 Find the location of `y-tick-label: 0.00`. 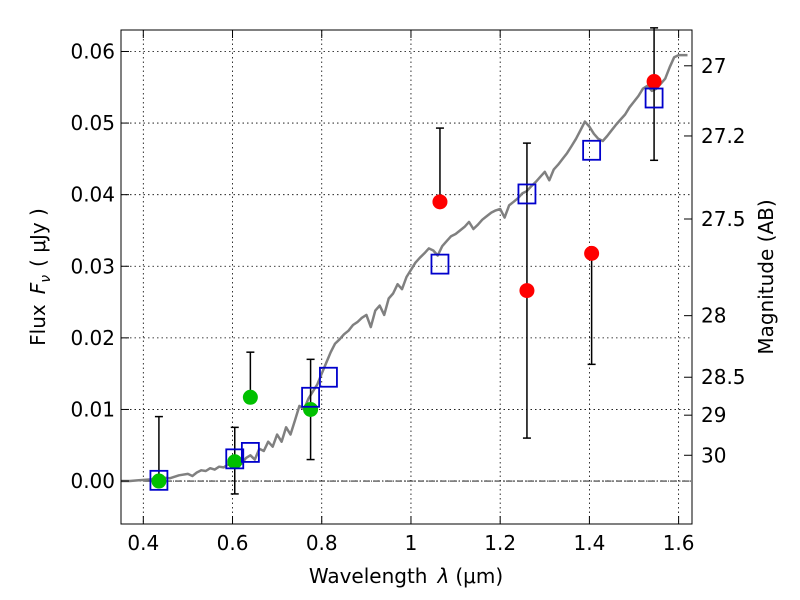

y-tick-label: 0.00 is located at coordinates (92, 481).